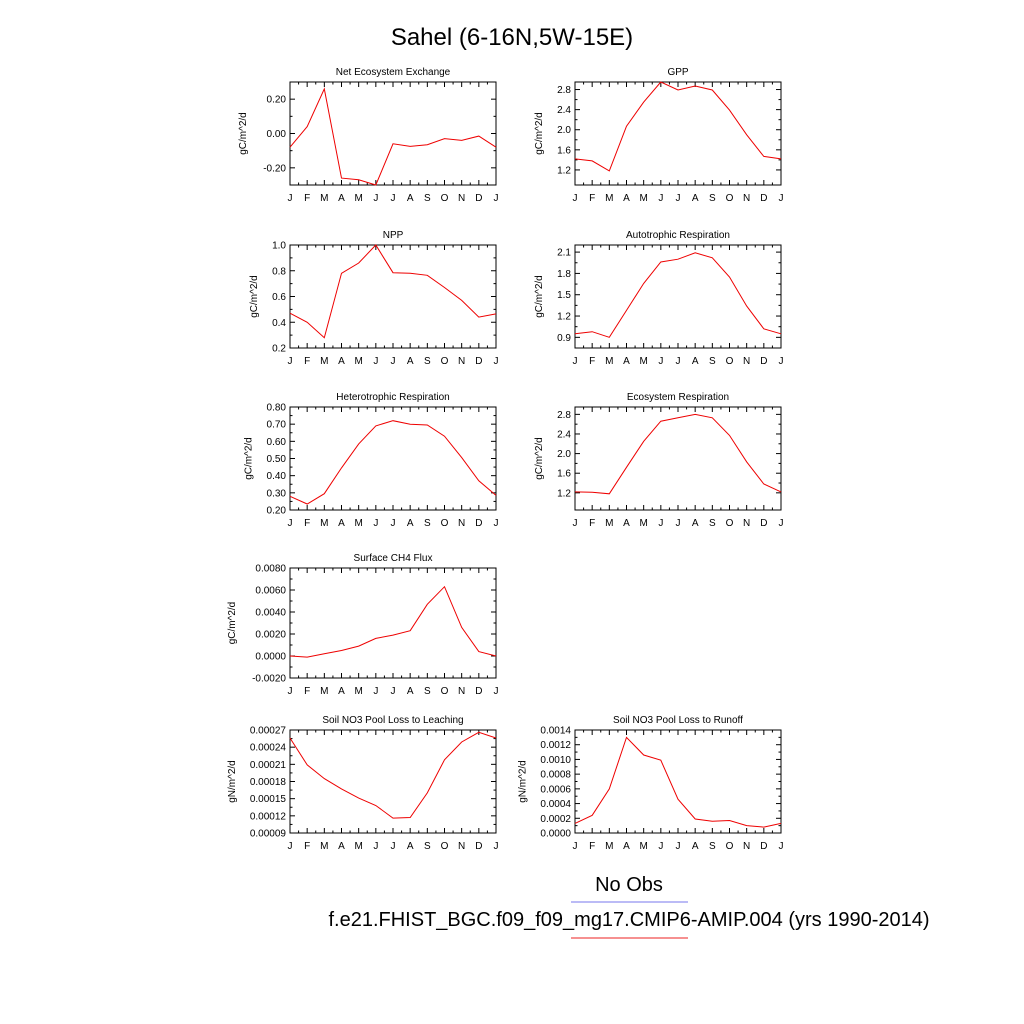 This screenshot has width=1024, height=1024. I want to click on y-tick-label: 2.0, so click(564, 454).